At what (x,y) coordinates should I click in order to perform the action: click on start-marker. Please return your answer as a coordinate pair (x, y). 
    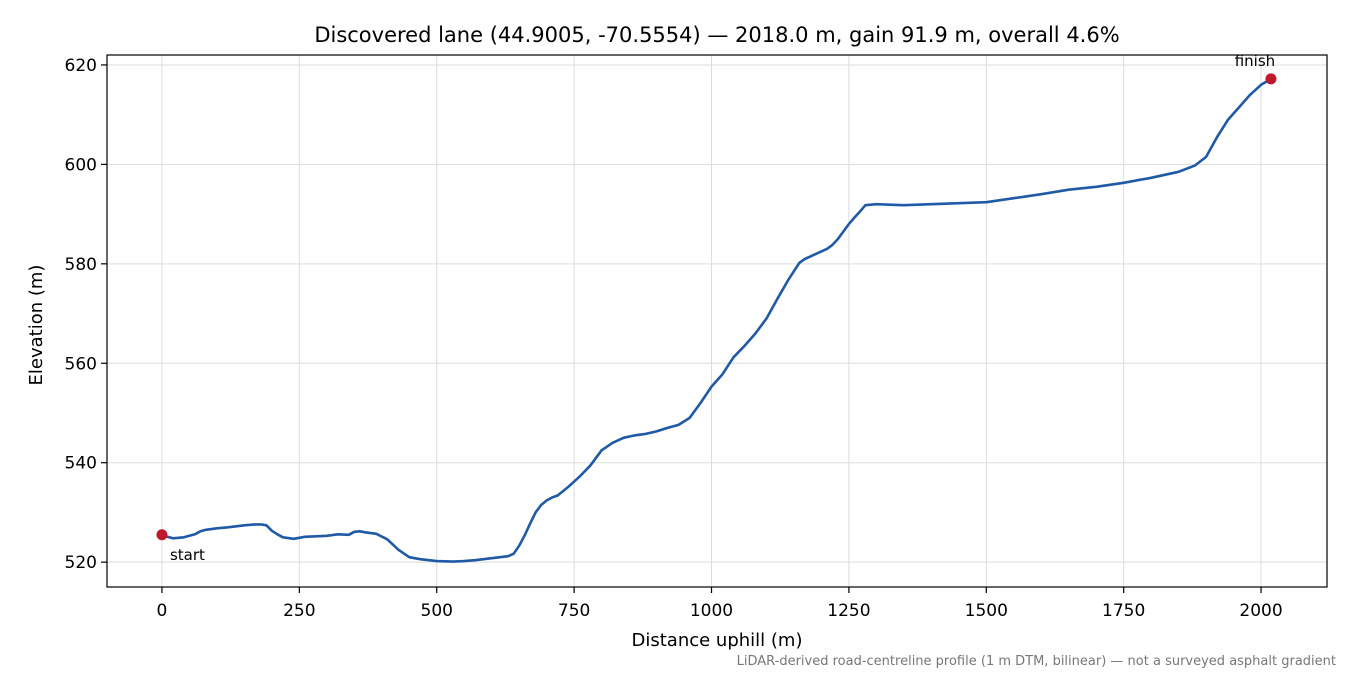
    Looking at the image, I should click on (162, 535).